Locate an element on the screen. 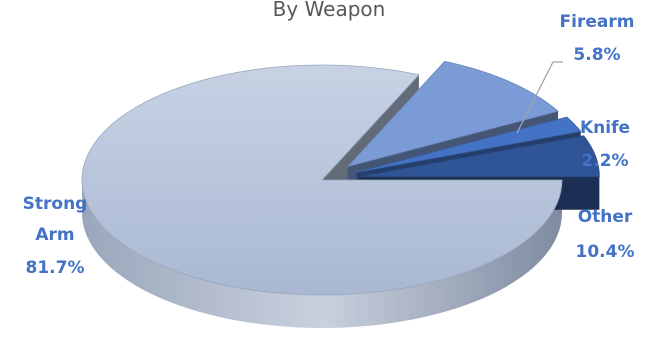  slice-value-firearm: 5.8% is located at coordinates (596, 55).